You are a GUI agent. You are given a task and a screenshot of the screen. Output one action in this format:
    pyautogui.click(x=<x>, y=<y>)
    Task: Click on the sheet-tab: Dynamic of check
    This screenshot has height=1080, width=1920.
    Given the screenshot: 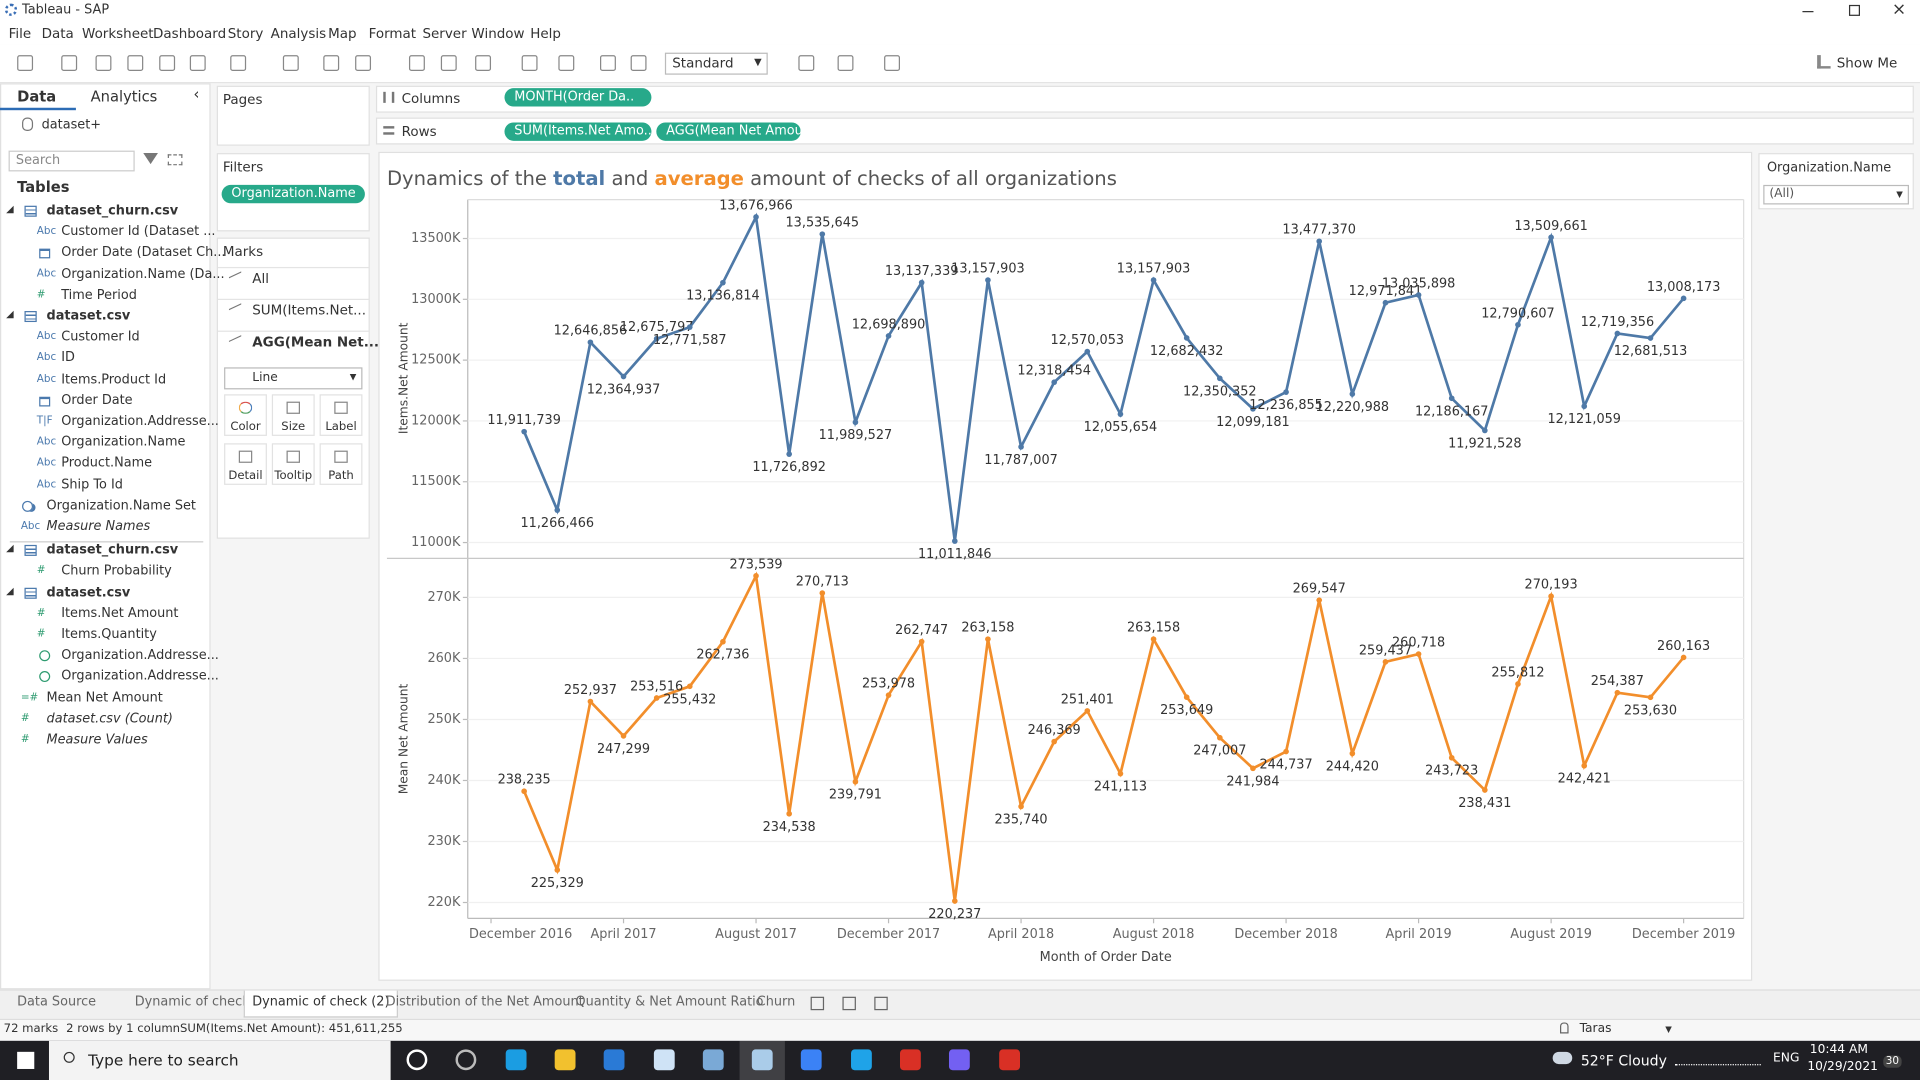 What is the action you would take?
    pyautogui.click(x=192, y=1004)
    